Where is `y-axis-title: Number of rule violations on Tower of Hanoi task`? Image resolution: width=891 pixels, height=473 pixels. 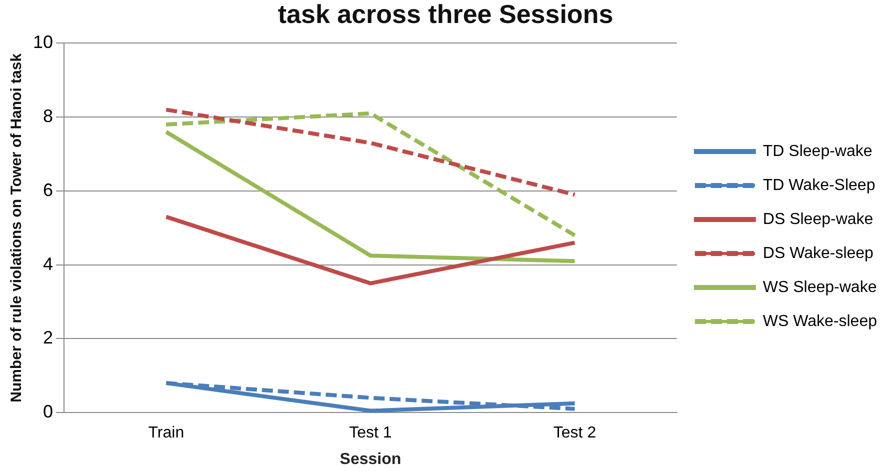 y-axis-title: Number of rule violations on Tower of Hanoi task is located at coordinates (17, 227).